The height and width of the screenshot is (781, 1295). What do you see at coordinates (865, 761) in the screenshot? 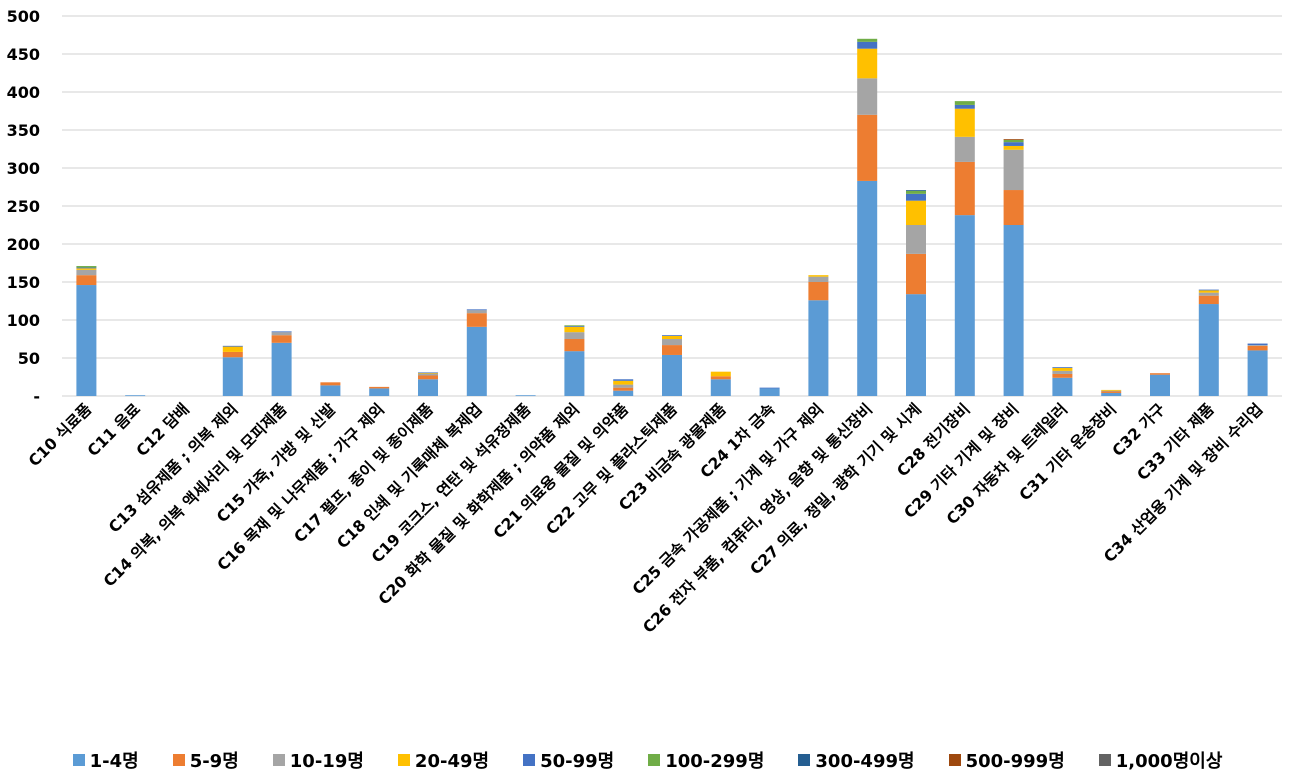
I see `legend-label: 300-499명` at bounding box center [865, 761].